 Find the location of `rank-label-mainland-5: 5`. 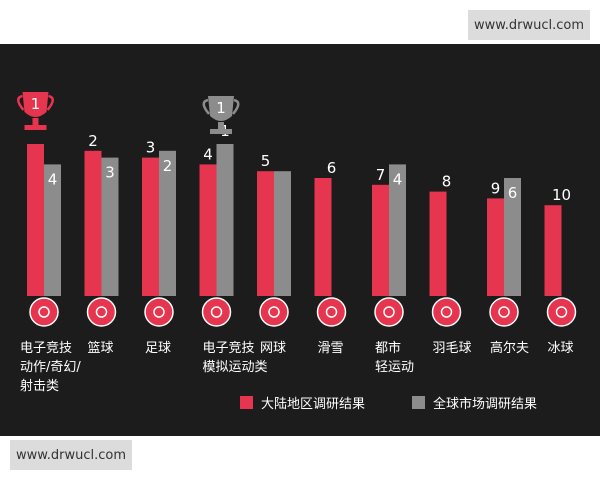

rank-label-mainland-5: 5 is located at coordinates (266, 161).